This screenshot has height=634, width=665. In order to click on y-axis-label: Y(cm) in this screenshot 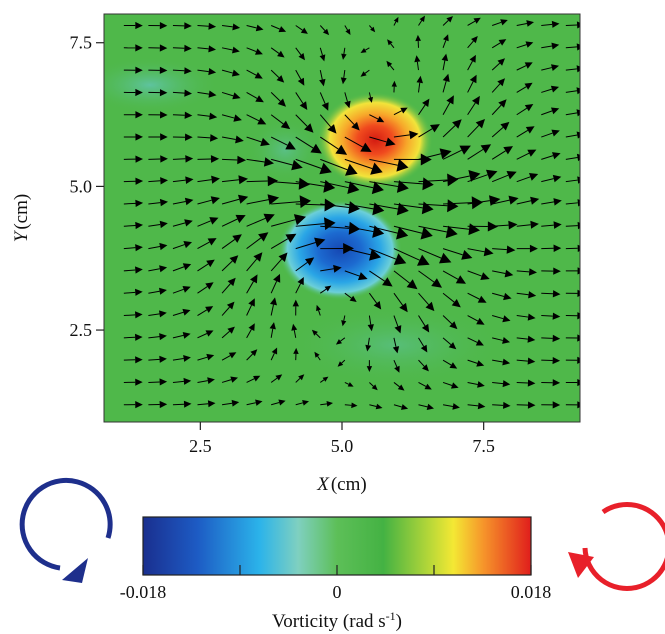, I will do `click(21, 218)`.